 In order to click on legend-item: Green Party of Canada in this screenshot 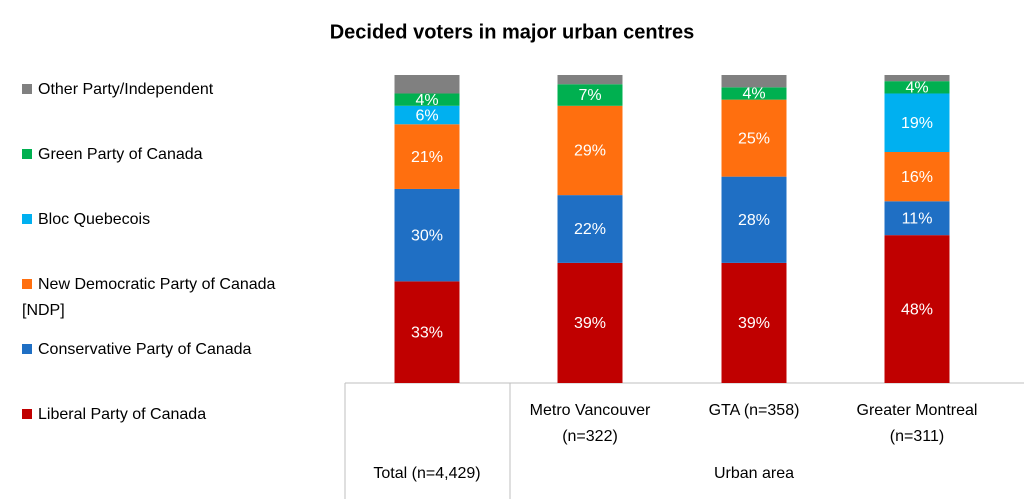, I will do `click(172, 155)`.